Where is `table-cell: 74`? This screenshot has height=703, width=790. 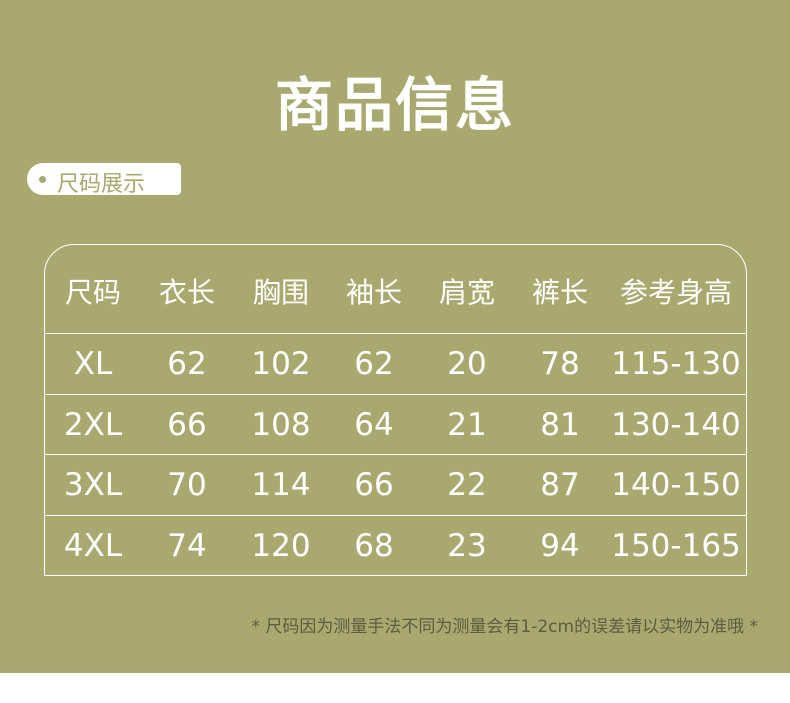 table-cell: 74 is located at coordinates (187, 545).